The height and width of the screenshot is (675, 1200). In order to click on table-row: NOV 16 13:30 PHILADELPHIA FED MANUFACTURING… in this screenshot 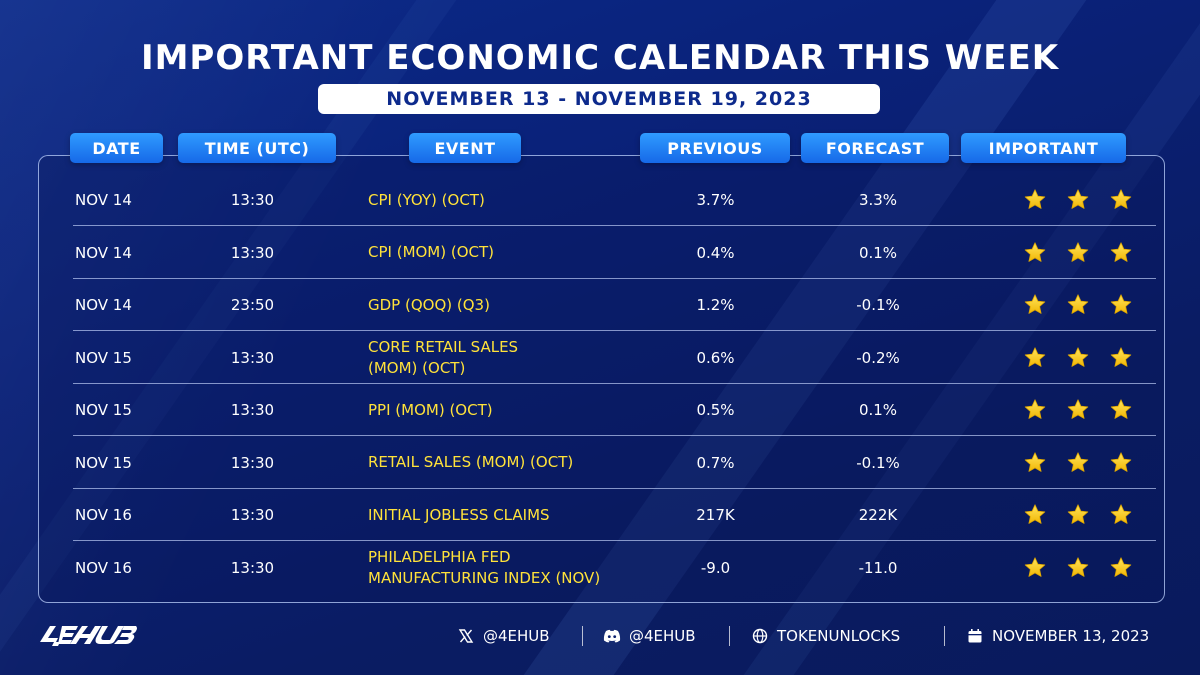, I will do `click(614, 568)`.